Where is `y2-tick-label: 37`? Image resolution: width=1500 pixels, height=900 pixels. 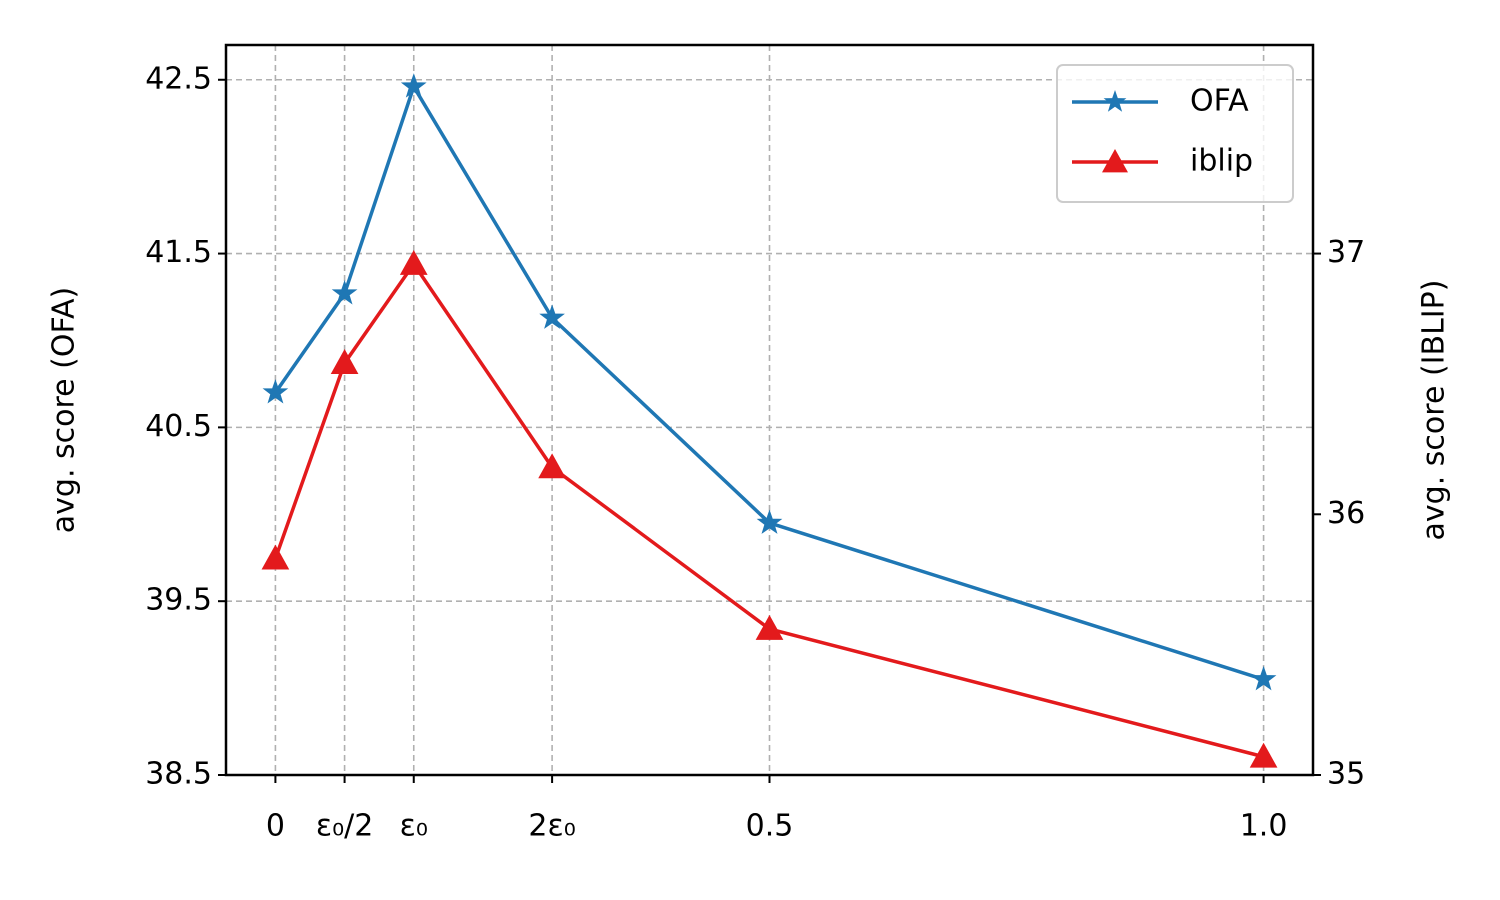 y2-tick-label: 37 is located at coordinates (1346, 252).